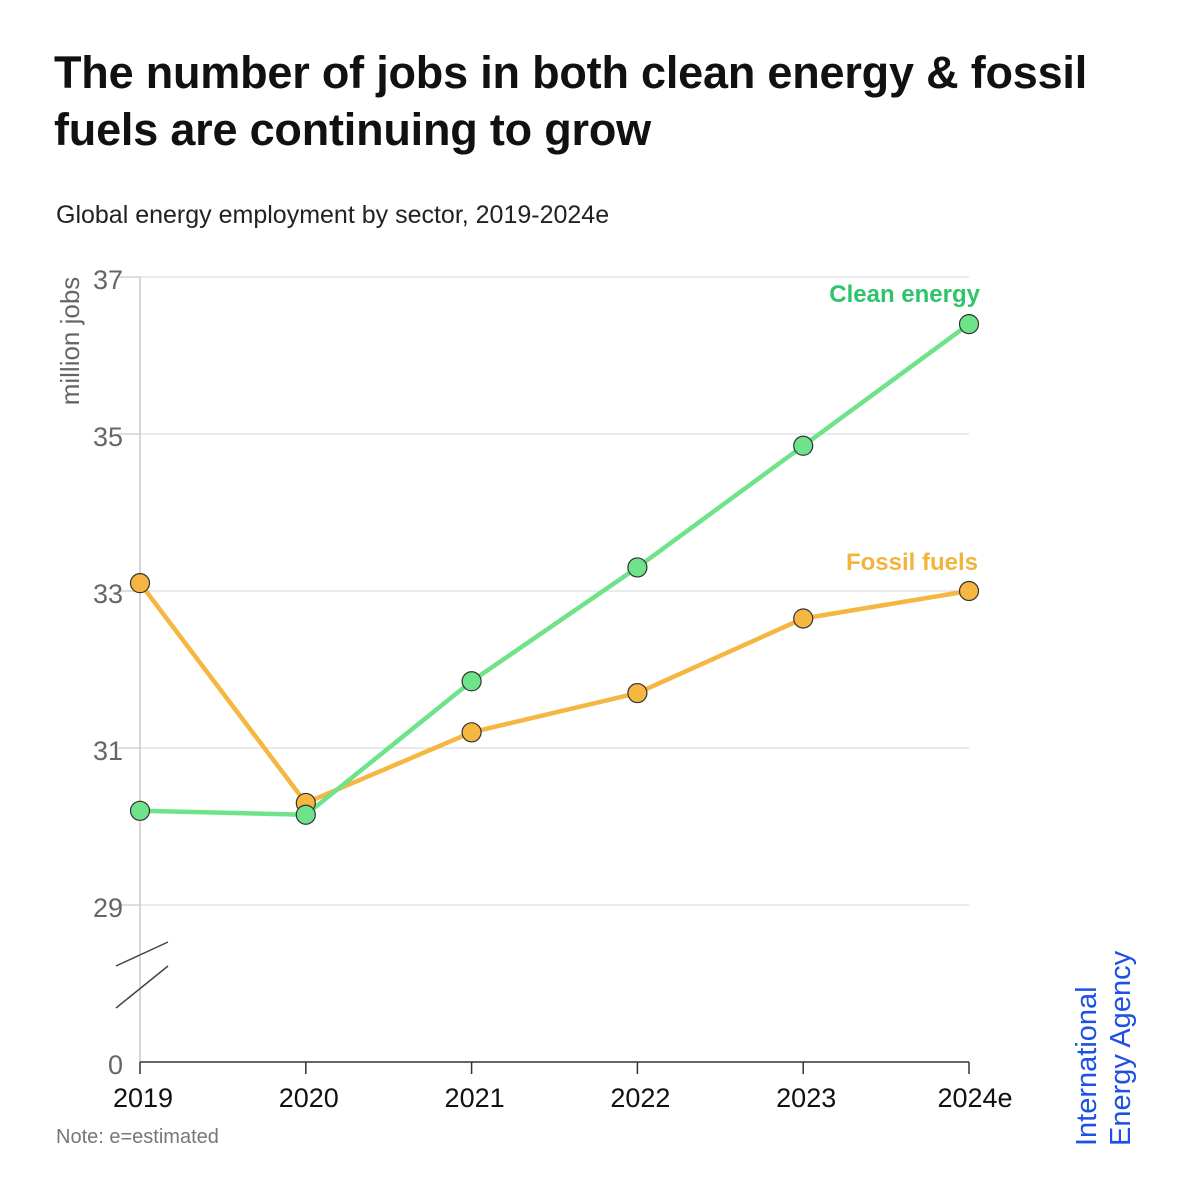  Describe the element at coordinates (305, 814) in the screenshot. I see `data-point-clean-energy-2020` at that location.